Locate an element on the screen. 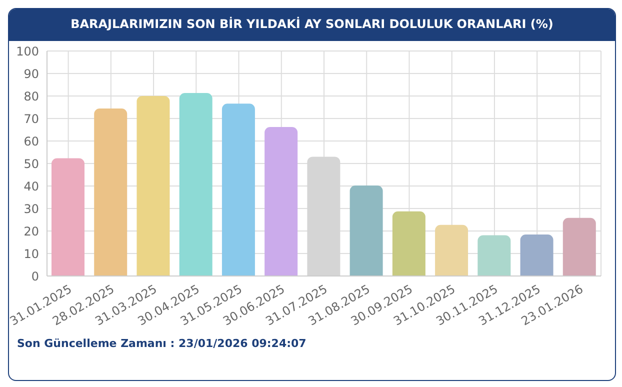 This screenshot has height=387, width=622. y-tick-label: 80 is located at coordinates (31, 96).